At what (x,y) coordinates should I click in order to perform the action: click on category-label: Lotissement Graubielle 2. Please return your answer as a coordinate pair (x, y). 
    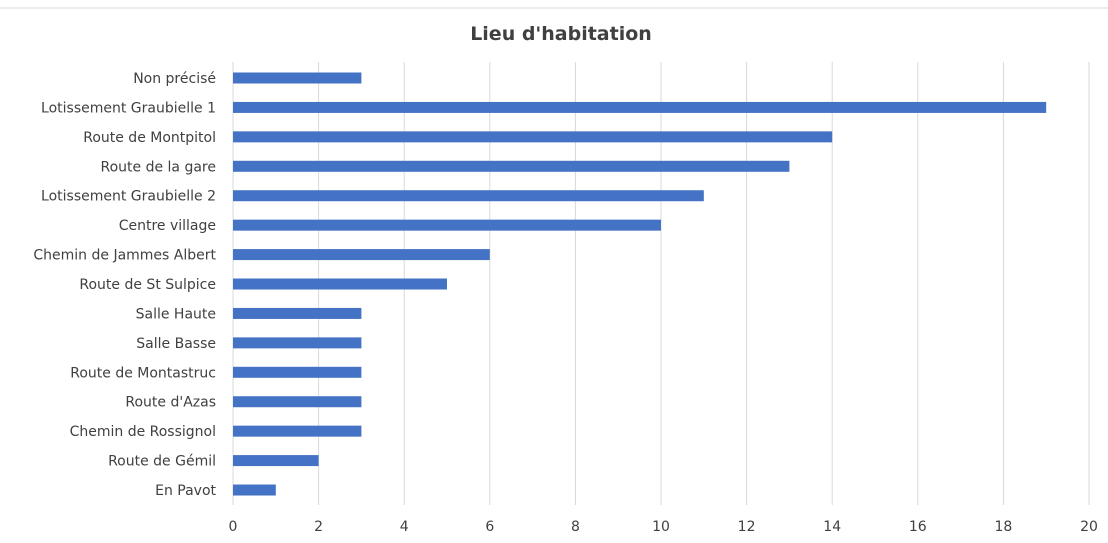
    Looking at the image, I should click on (128, 197).